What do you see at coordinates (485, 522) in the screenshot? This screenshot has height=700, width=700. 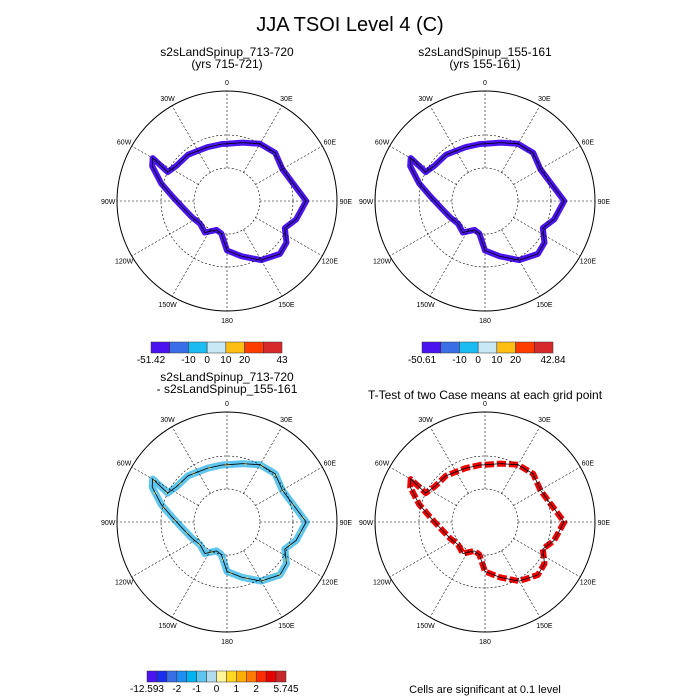 I see `latitude-gridline` at bounding box center [485, 522].